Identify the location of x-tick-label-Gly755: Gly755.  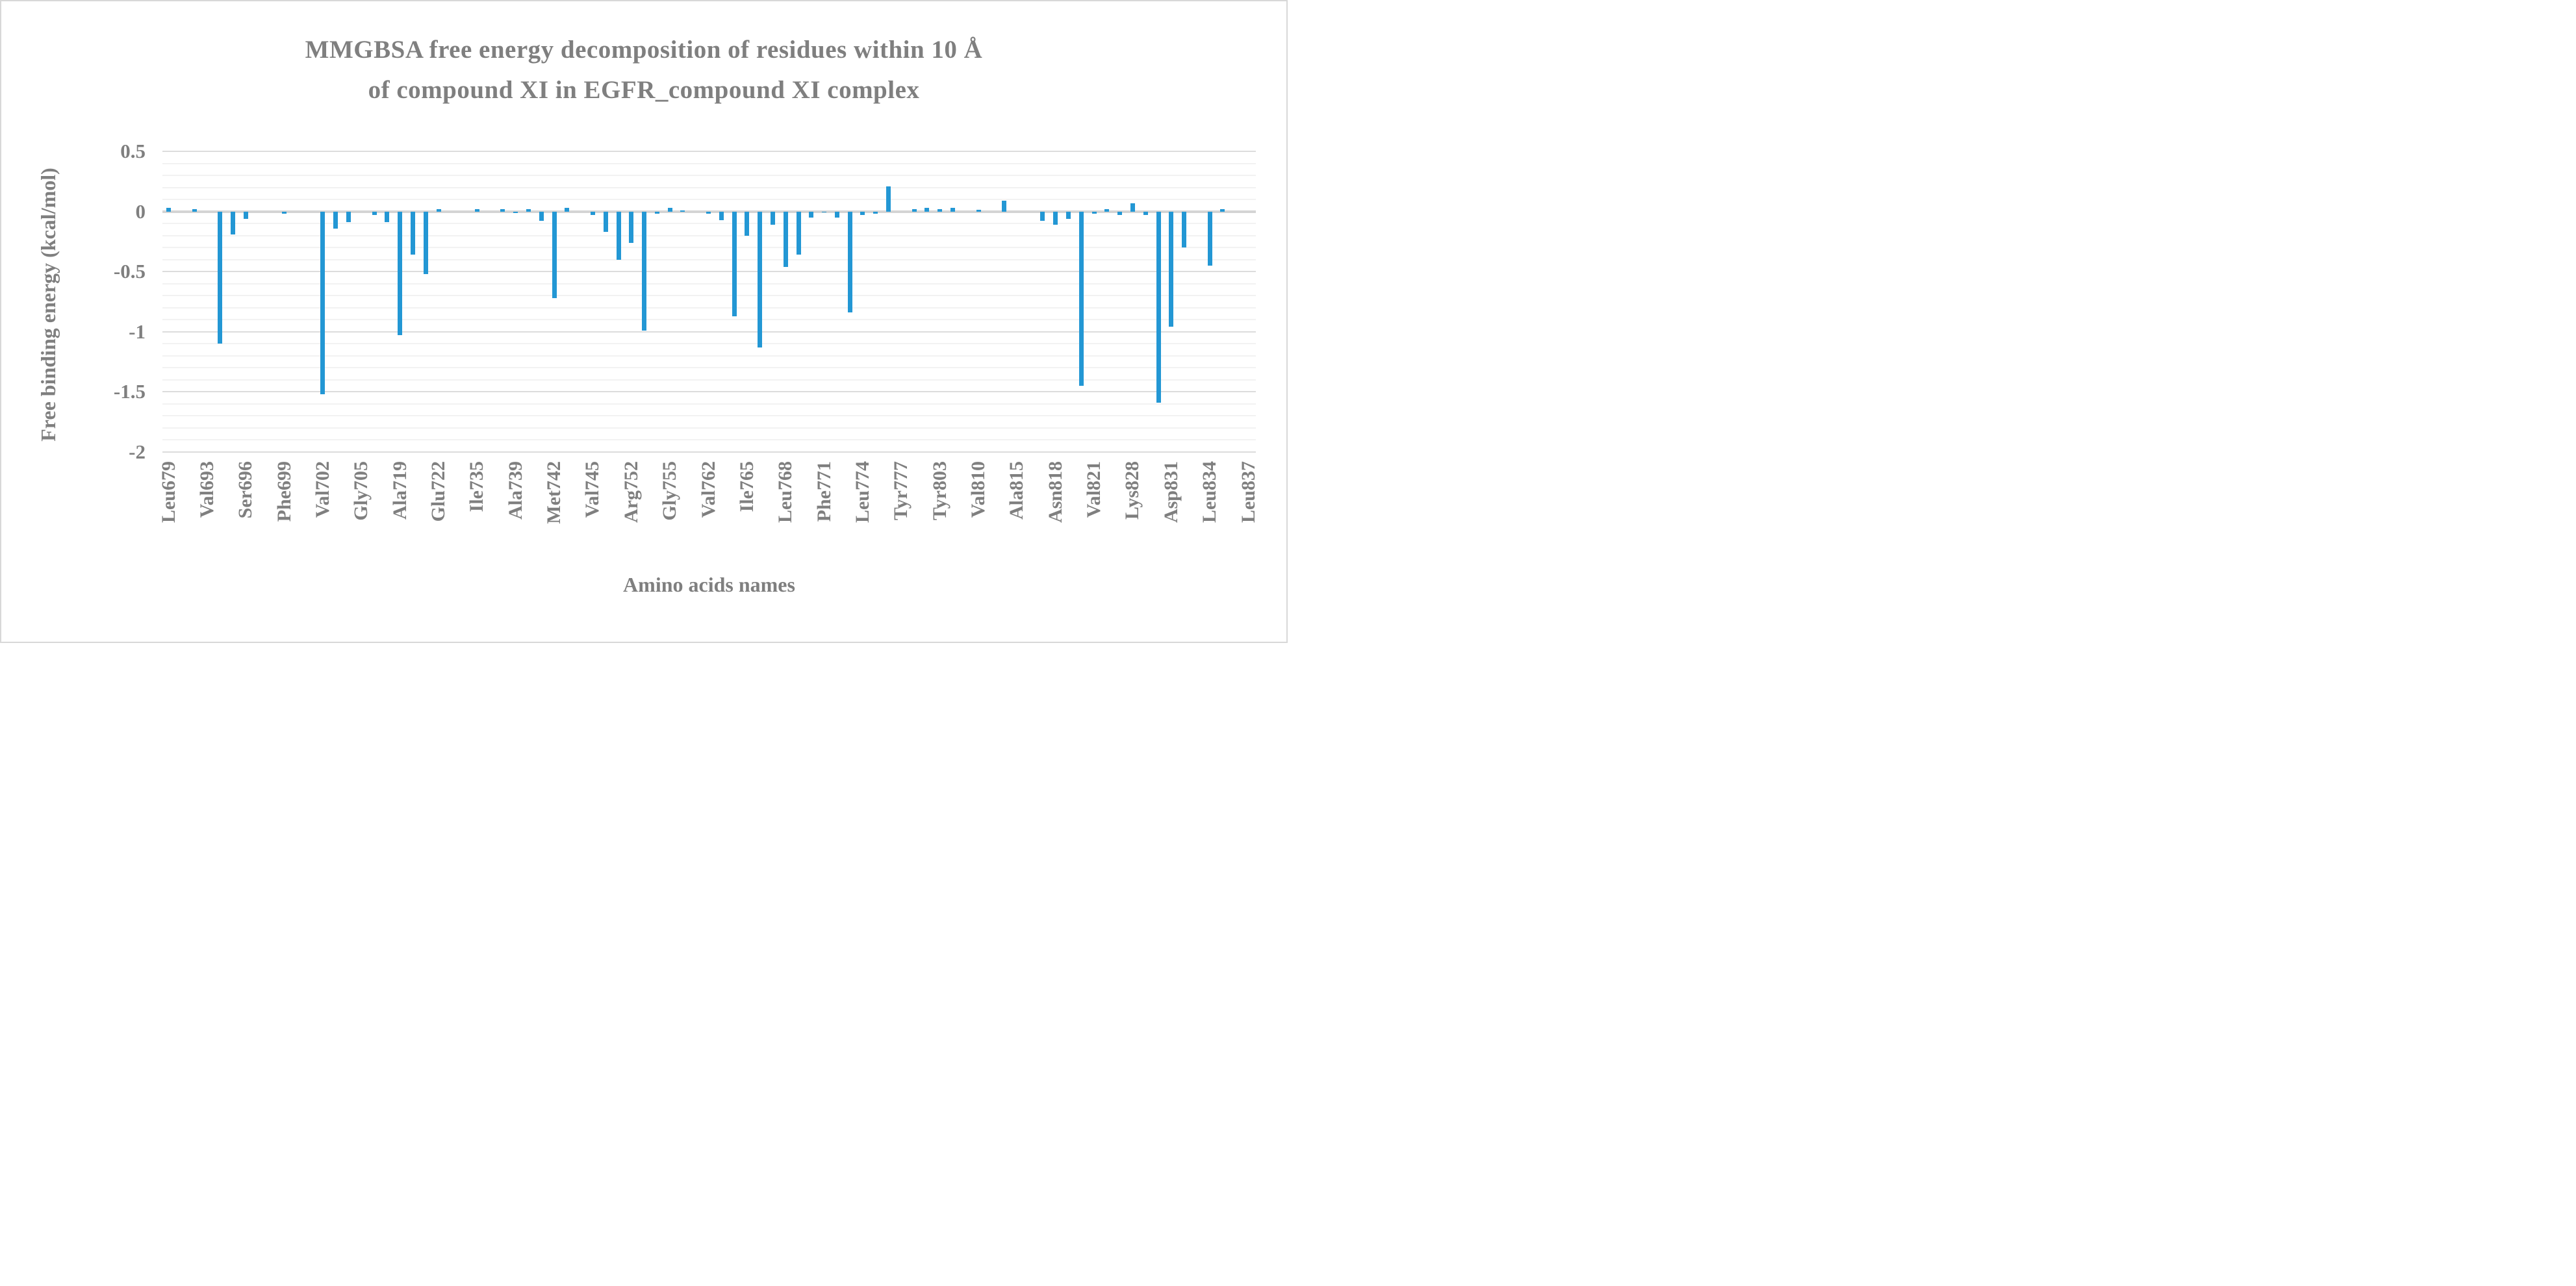
(670, 491).